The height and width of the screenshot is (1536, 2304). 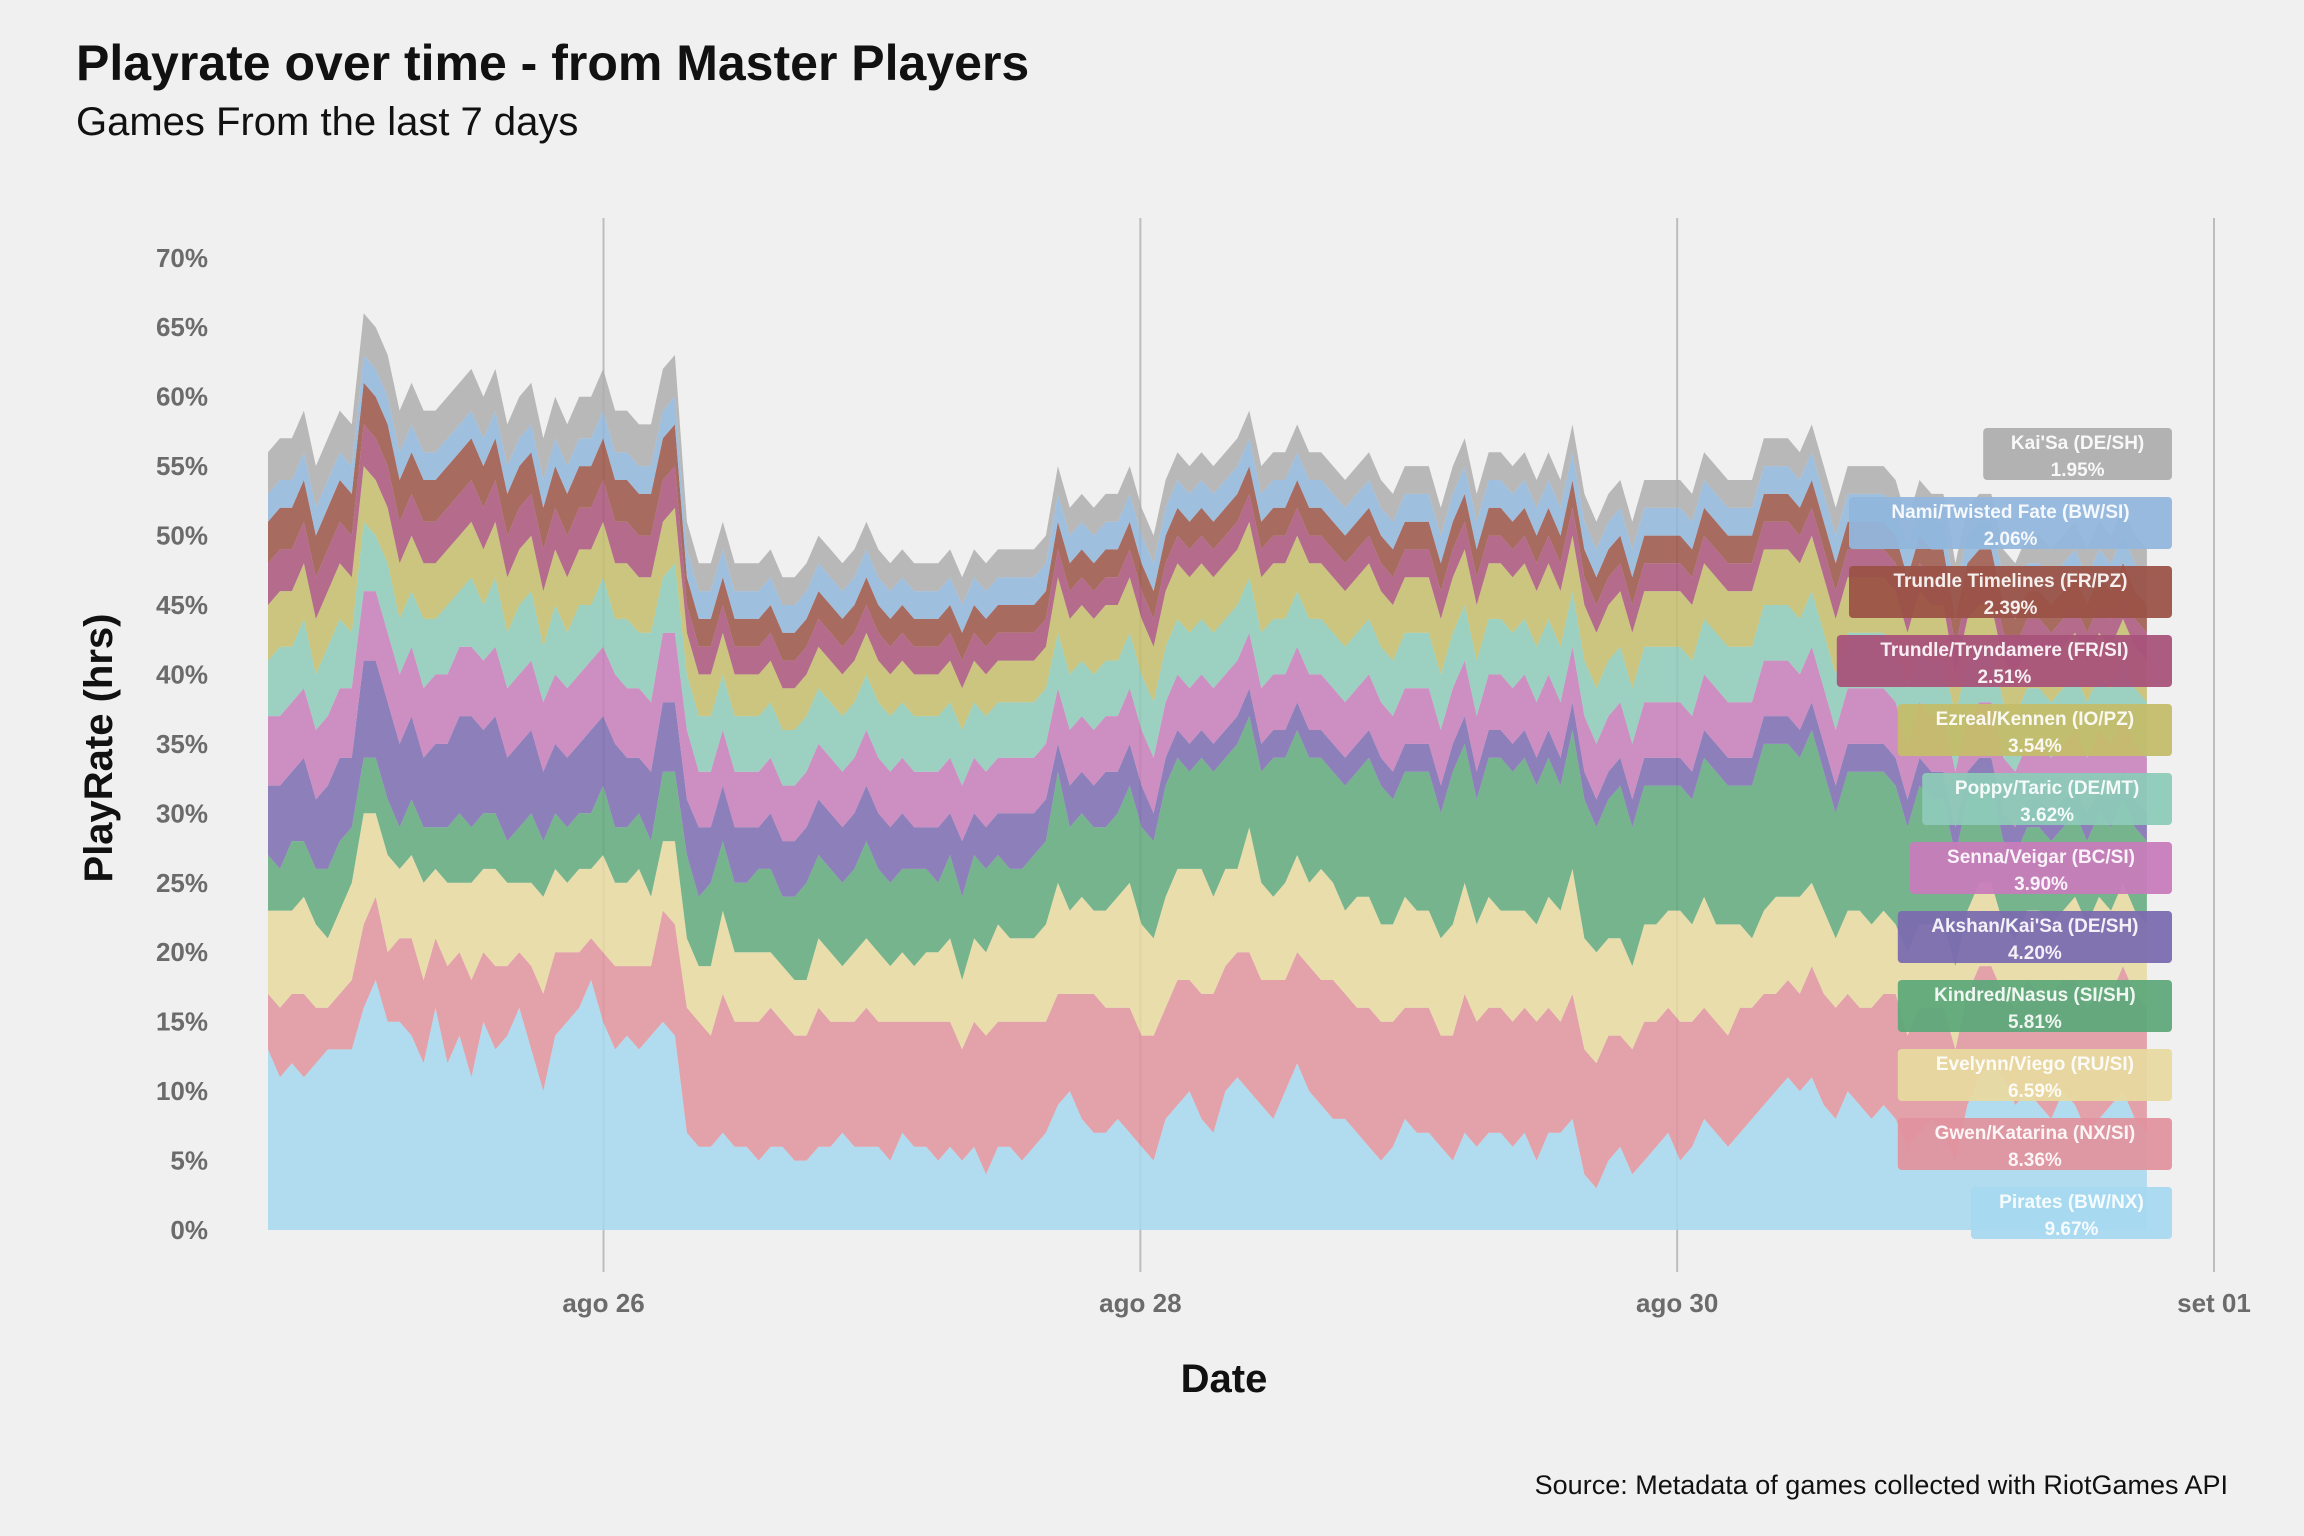 I want to click on series-name: Akshan/Kai'Sa (DE/SH), so click(x=2034, y=926).